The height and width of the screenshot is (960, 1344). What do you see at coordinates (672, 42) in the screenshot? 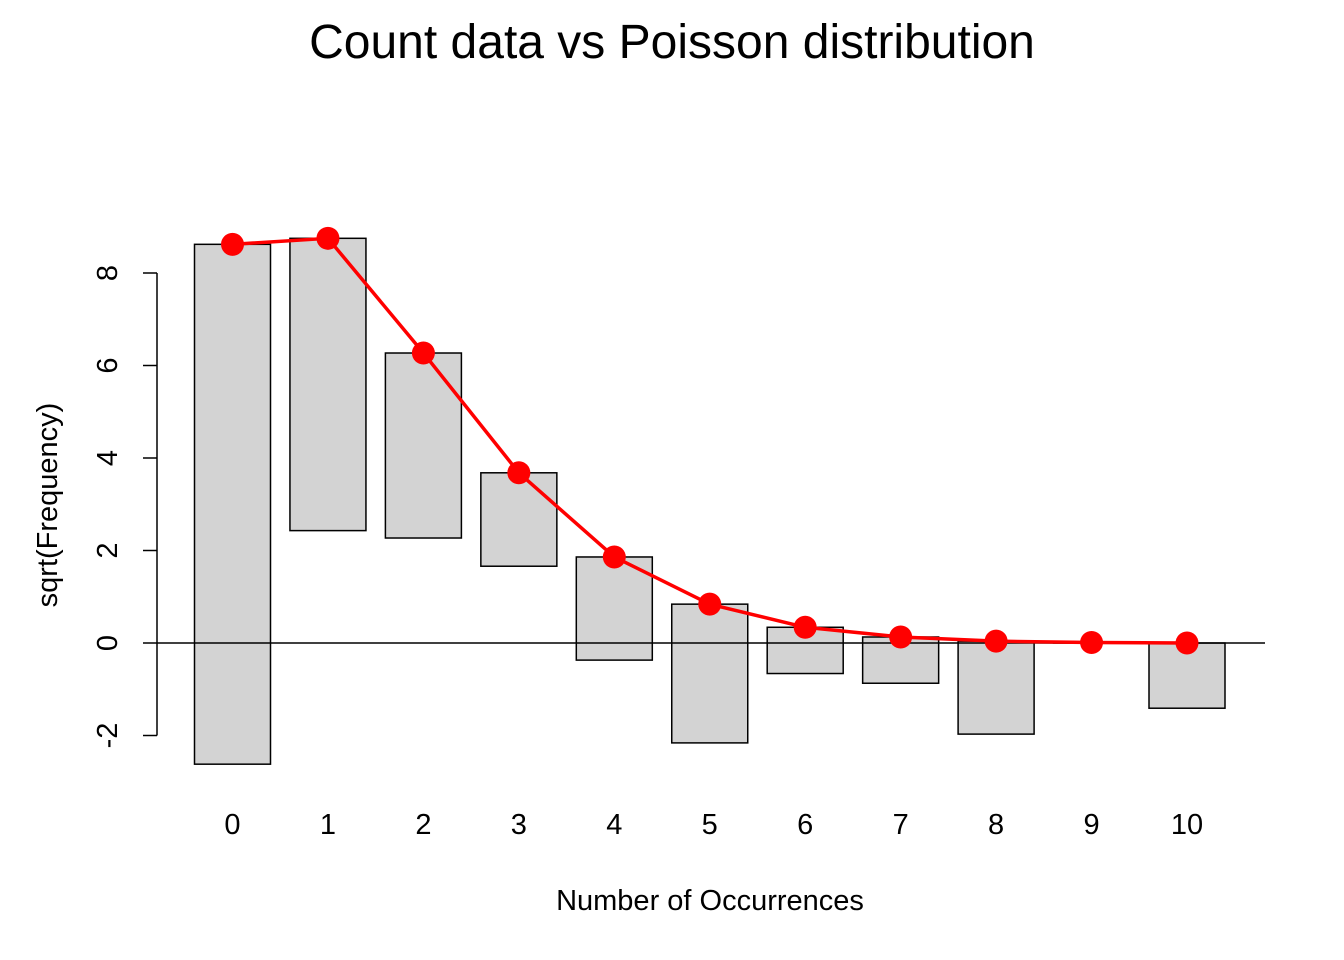
I see `chart-title: Count data vs Poisson distribution` at bounding box center [672, 42].